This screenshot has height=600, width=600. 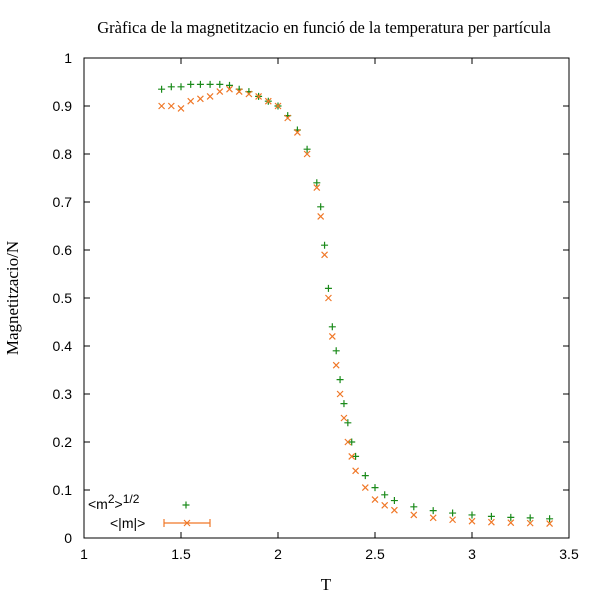 What do you see at coordinates (375, 554) in the screenshot?
I see `x-tick-label: 2.5` at bounding box center [375, 554].